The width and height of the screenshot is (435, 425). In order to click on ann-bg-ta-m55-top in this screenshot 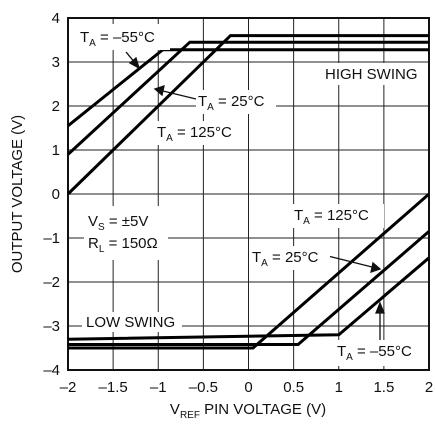, I will do `click(124, 37)`.